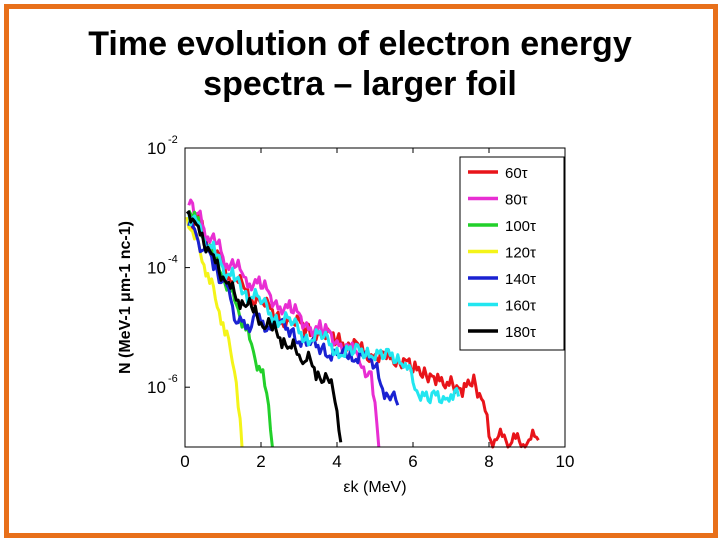  Describe the element at coordinates (374, 487) in the screenshot. I see `x-axis-label: εk (MeV)` at that location.